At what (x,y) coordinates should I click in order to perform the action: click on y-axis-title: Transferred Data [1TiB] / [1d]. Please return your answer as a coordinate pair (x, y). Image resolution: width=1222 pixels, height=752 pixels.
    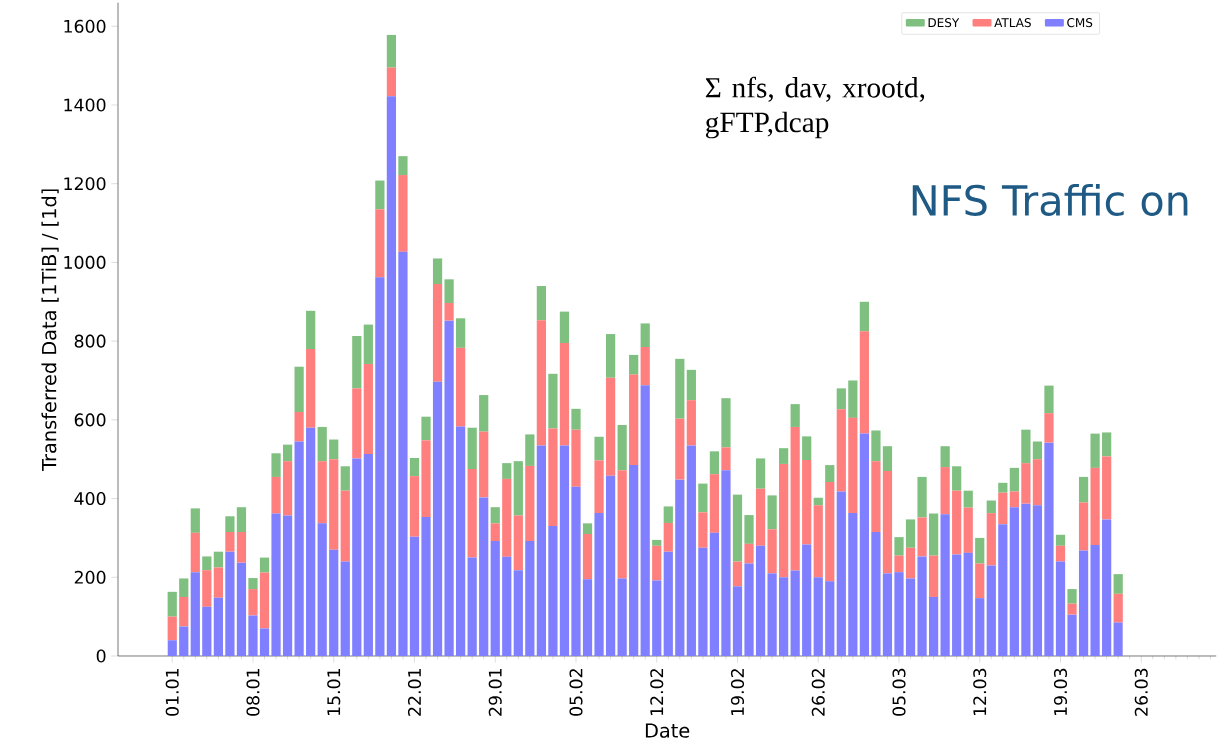
    Looking at the image, I should click on (50, 330).